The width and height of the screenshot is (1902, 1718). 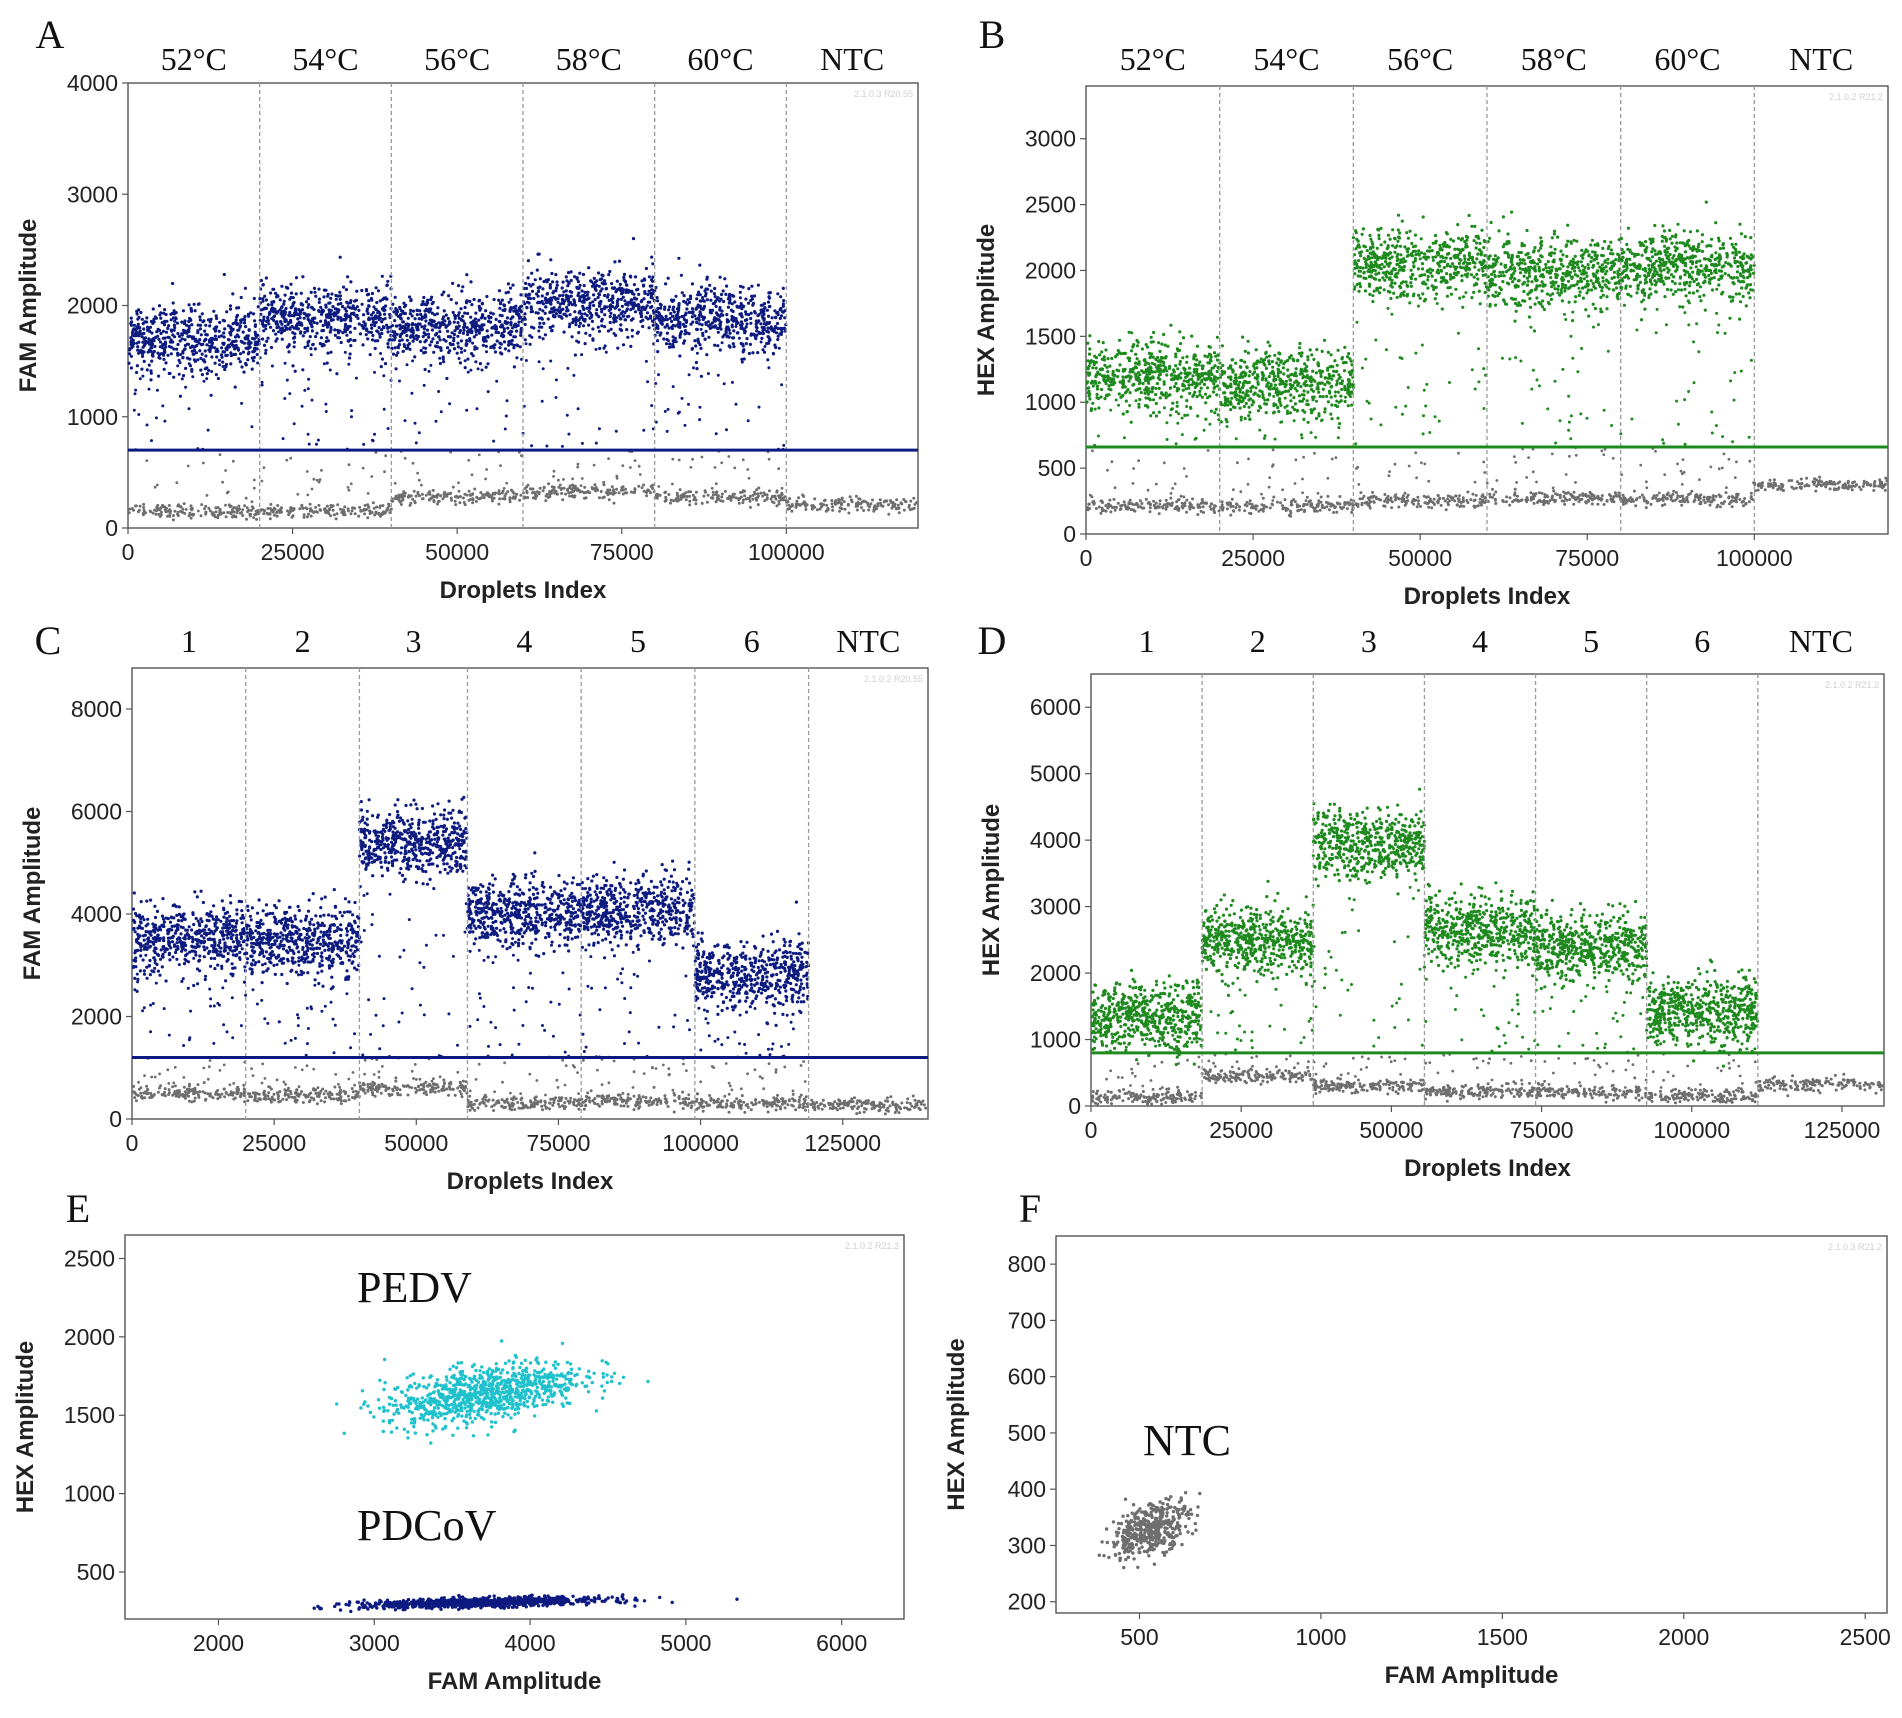 I want to click on group-label: 58°C, so click(x=589, y=59).